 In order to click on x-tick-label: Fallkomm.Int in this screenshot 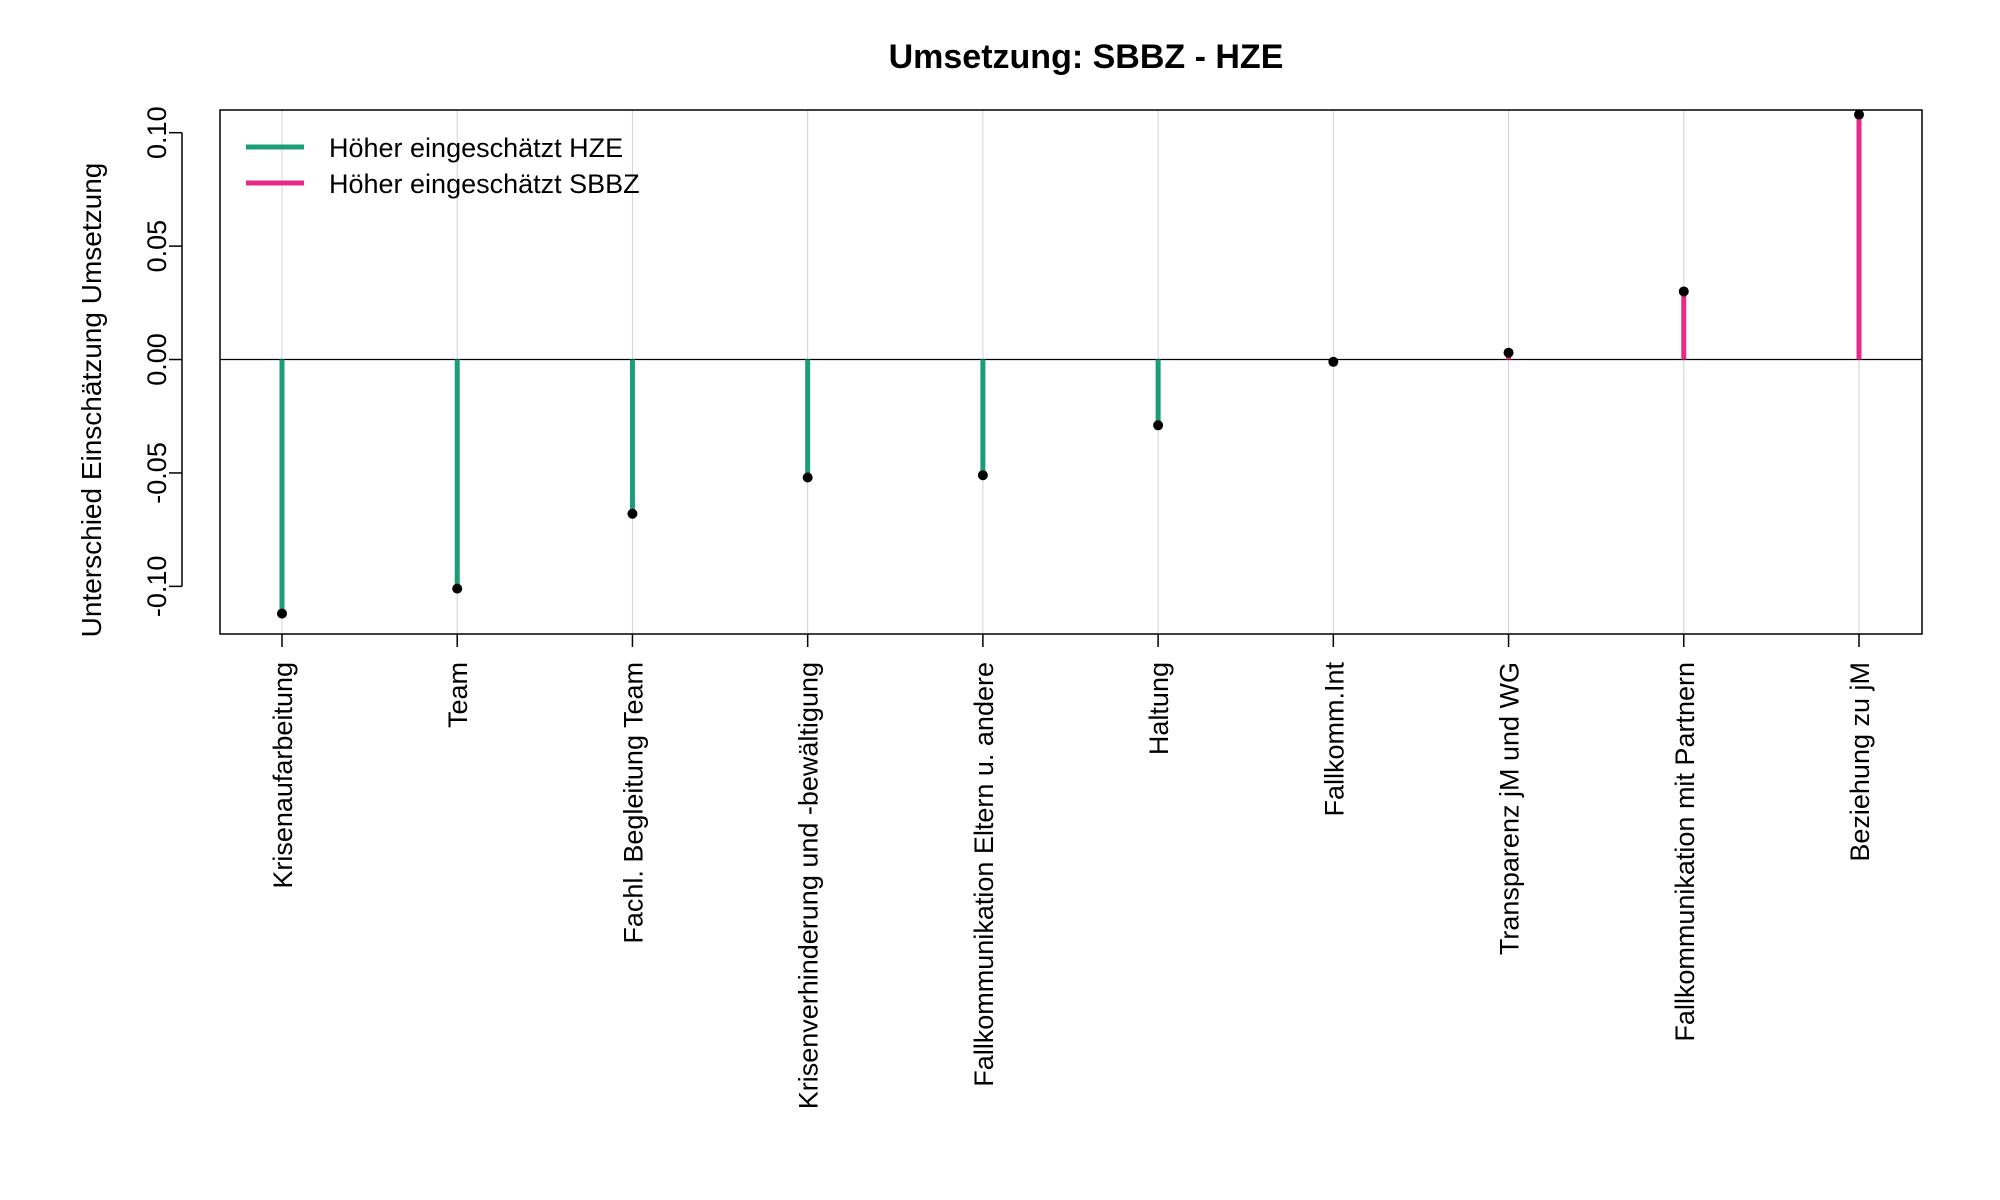, I will do `click(1334, 739)`.